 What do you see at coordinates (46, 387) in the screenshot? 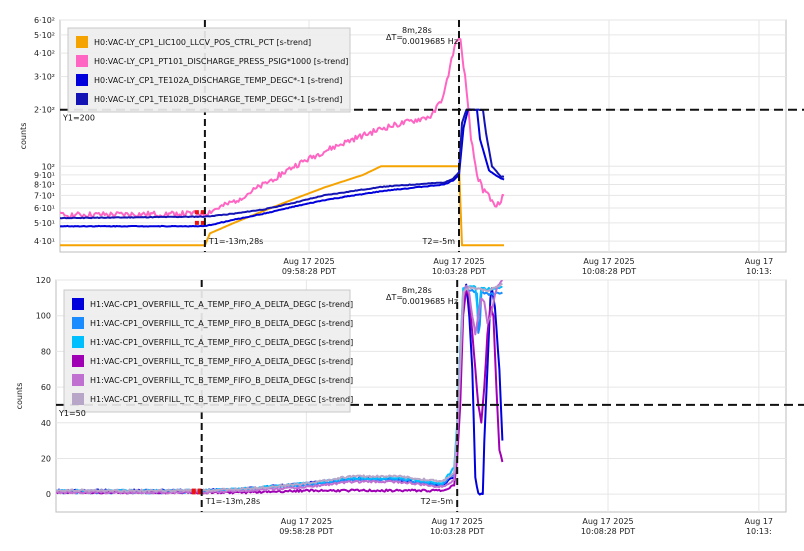
I see `y-tick-label: 60` at bounding box center [46, 387].